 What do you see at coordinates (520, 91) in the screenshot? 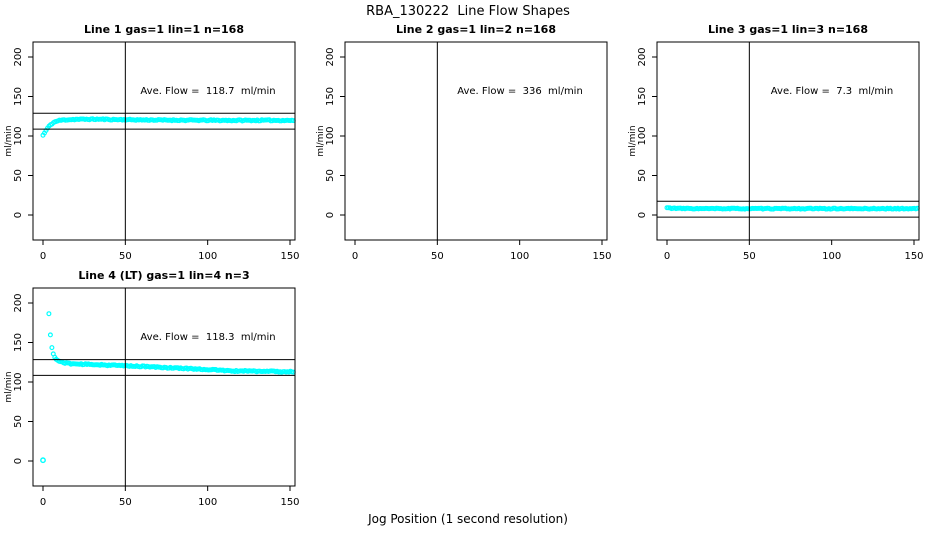
I see `ave-flow-annotation: Ave. Flow = 336 ml/min` at bounding box center [520, 91].